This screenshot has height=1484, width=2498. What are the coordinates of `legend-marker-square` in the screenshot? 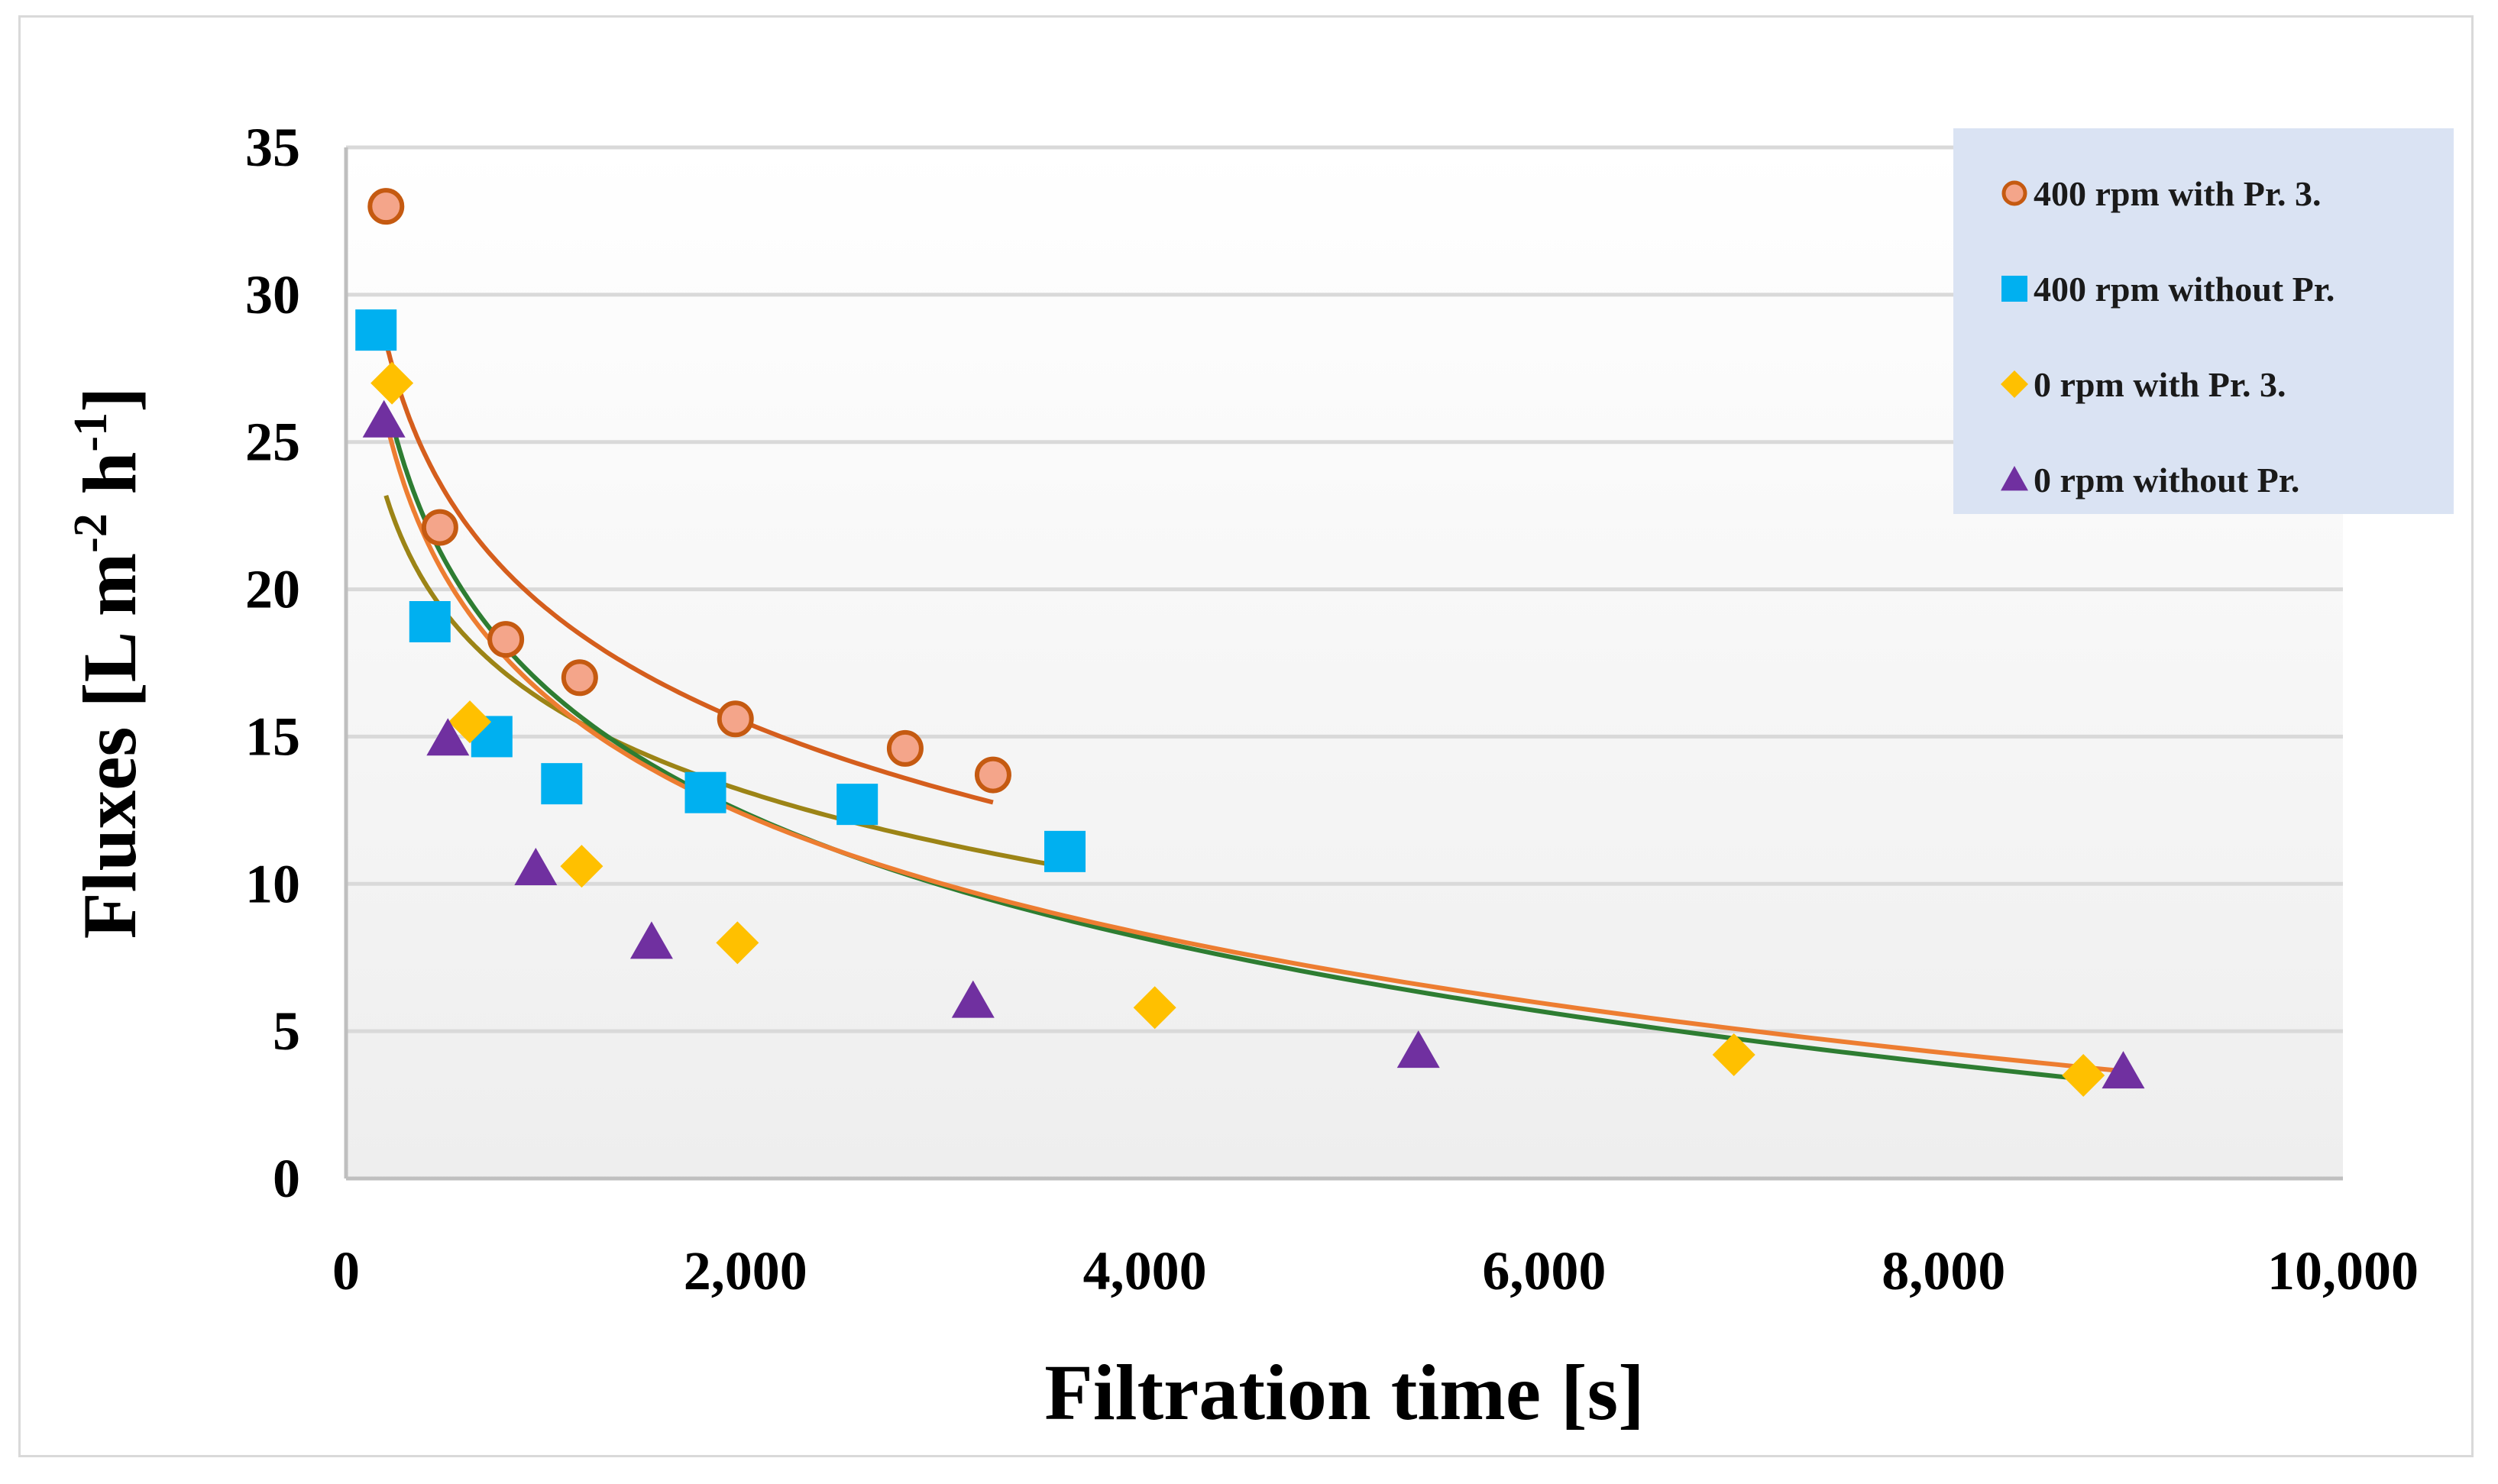 It's located at (2014, 289).